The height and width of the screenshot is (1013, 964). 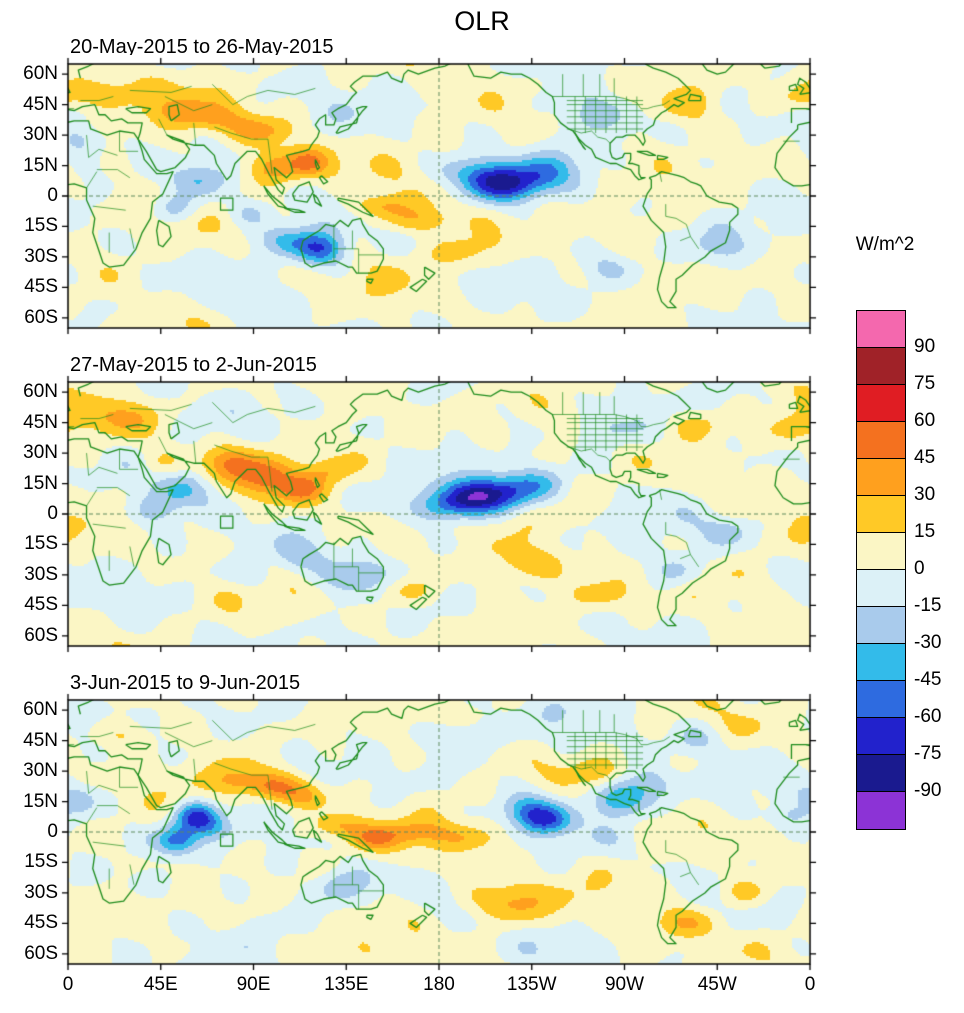 I want to click on lon-tick-label: 135W, so click(x=531, y=984).